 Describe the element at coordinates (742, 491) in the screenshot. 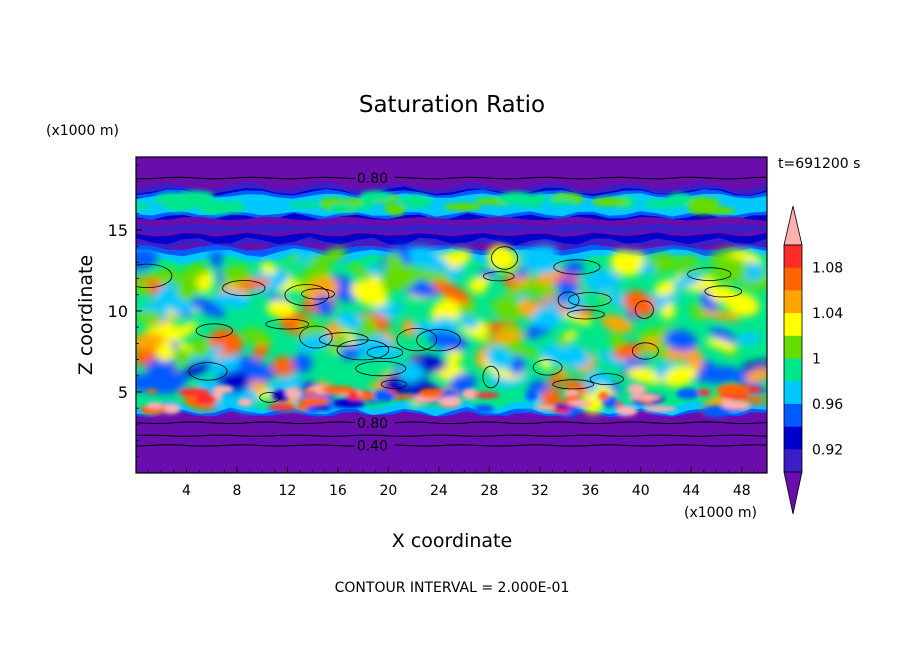

I see `x-tick-label: 48` at that location.